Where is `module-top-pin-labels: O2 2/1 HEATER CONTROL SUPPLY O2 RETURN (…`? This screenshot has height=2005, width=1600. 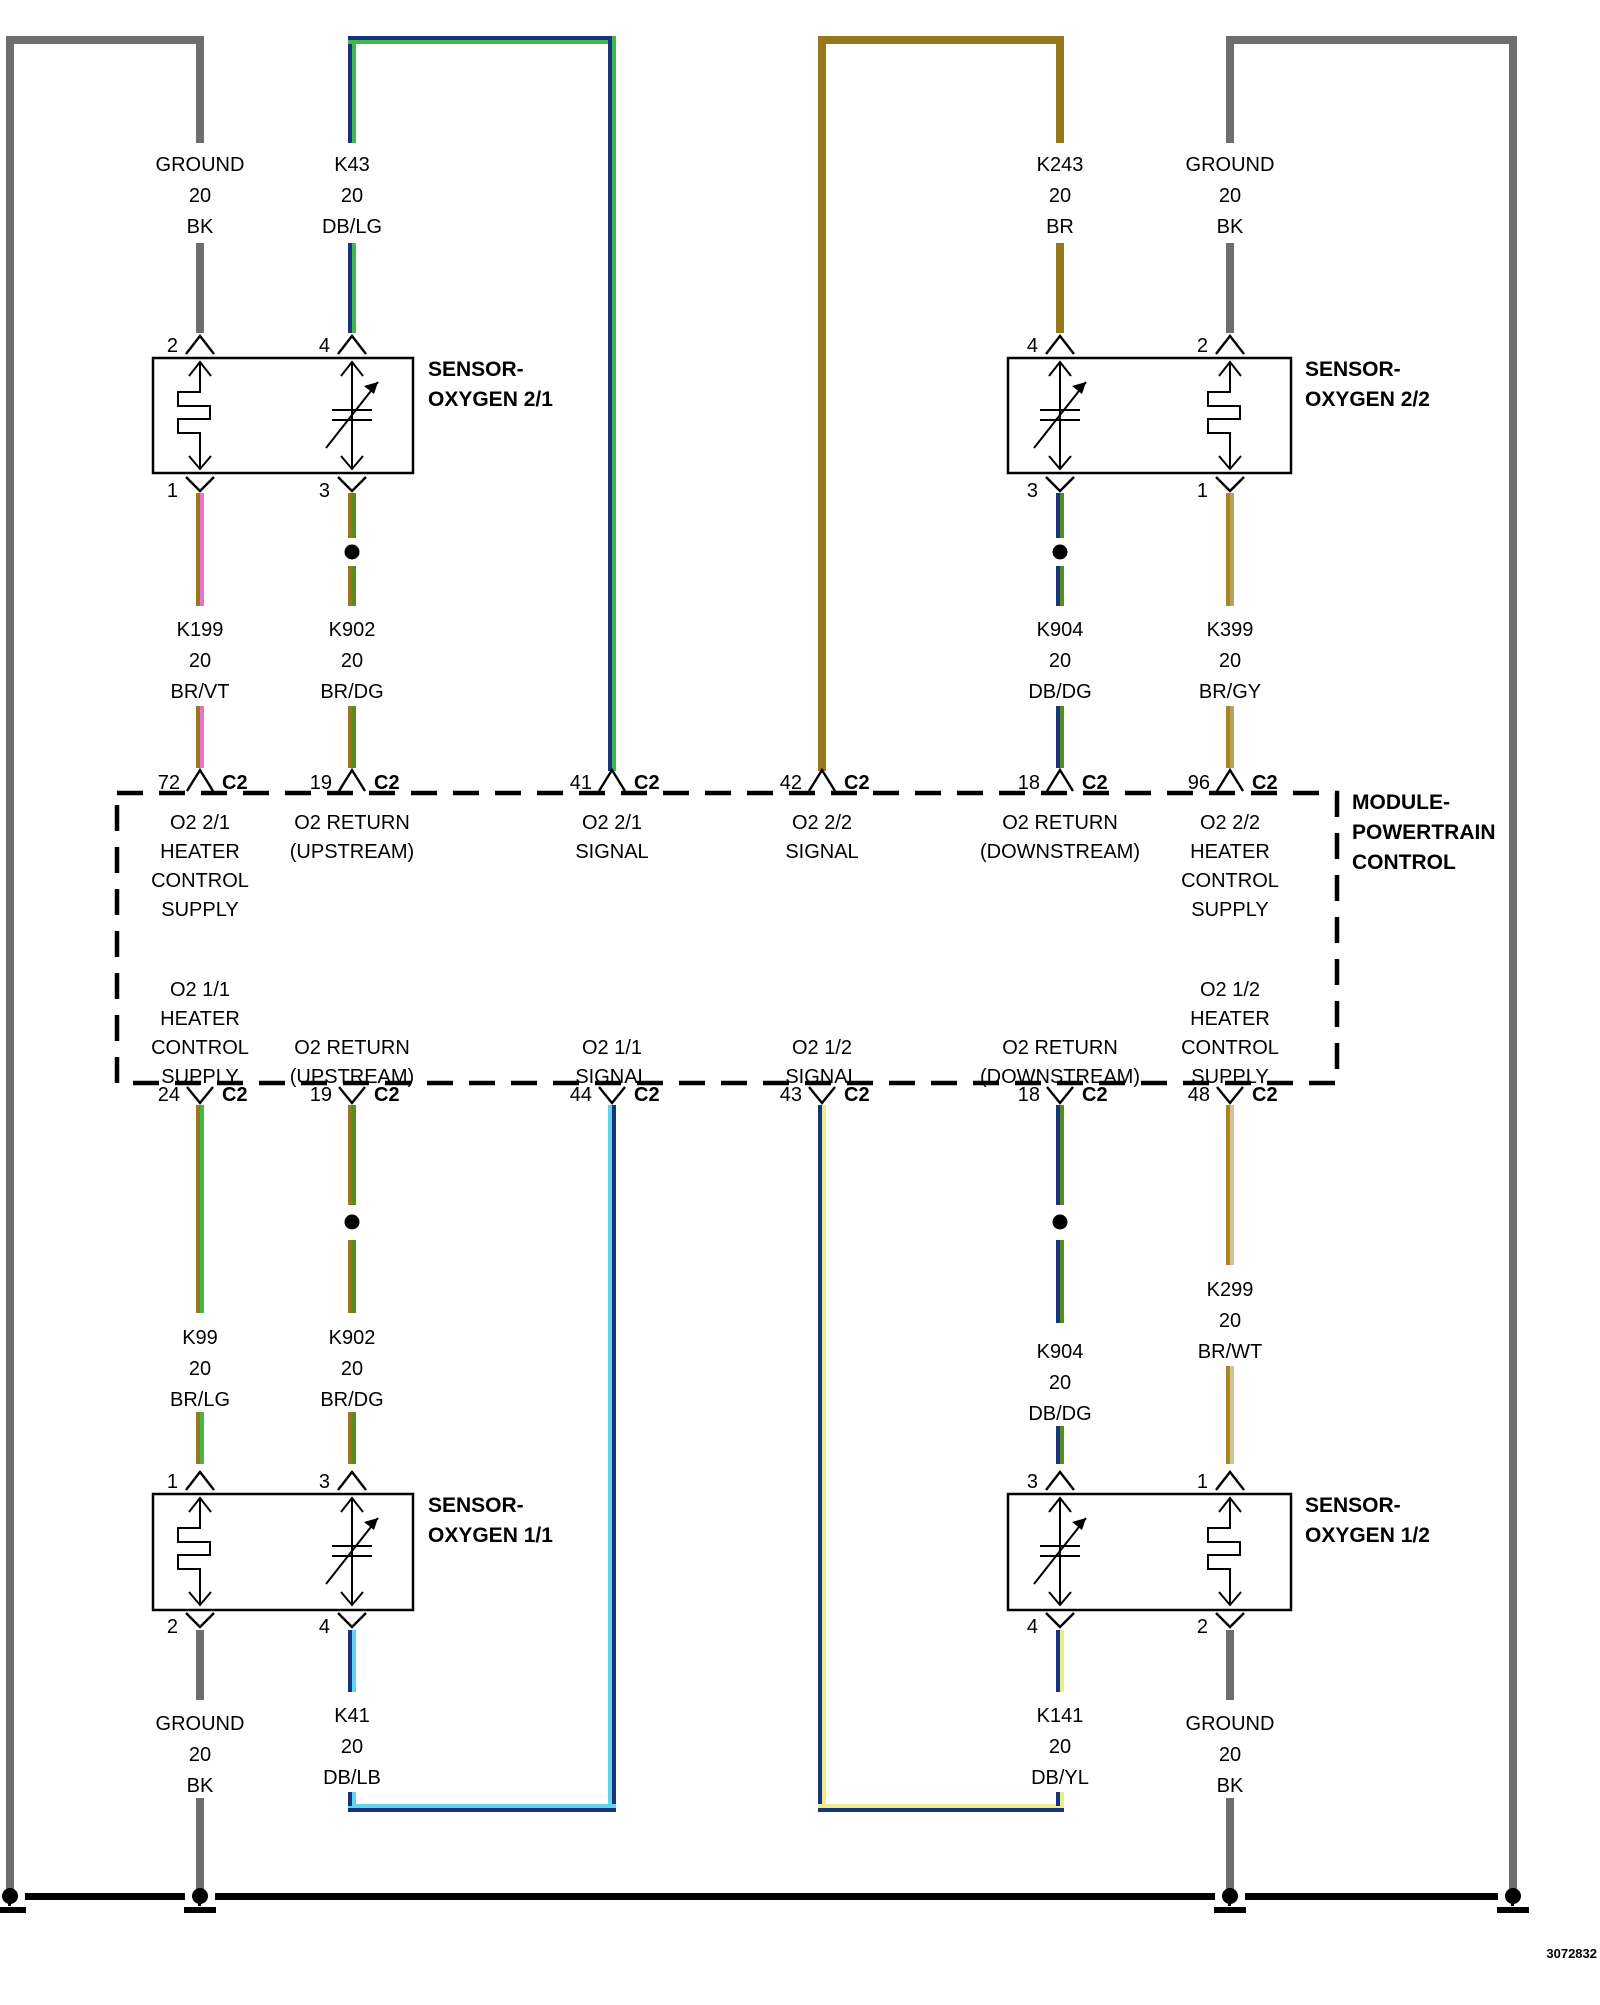
module-top-pin-labels: O2 2/1 HEATER CONTROL SUPPLY O2 RETURN (… is located at coordinates (715, 866).